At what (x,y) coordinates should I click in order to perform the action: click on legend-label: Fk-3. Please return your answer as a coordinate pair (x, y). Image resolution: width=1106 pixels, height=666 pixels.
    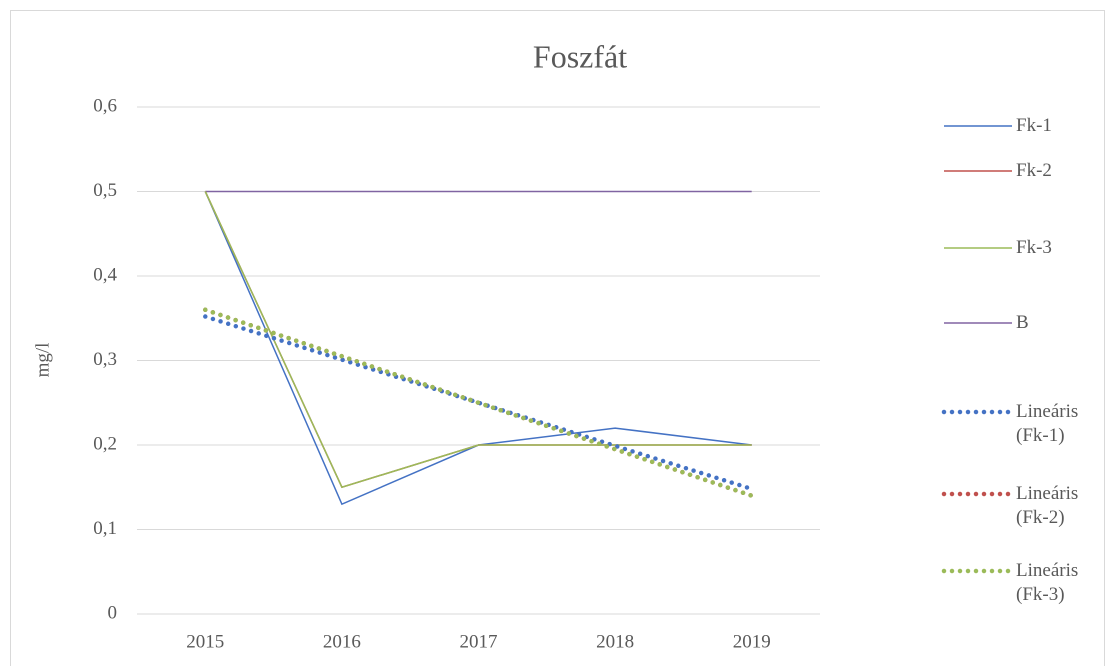
    Looking at the image, I should click on (1034, 247).